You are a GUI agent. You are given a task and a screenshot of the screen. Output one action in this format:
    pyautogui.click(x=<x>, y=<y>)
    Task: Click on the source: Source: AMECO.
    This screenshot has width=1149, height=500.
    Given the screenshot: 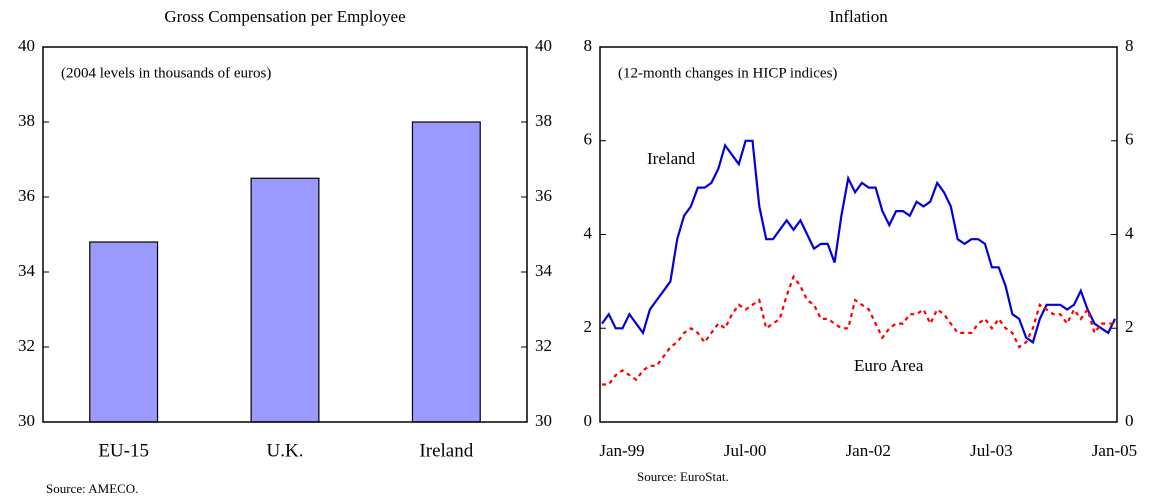 What is the action you would take?
    pyautogui.click(x=92, y=488)
    